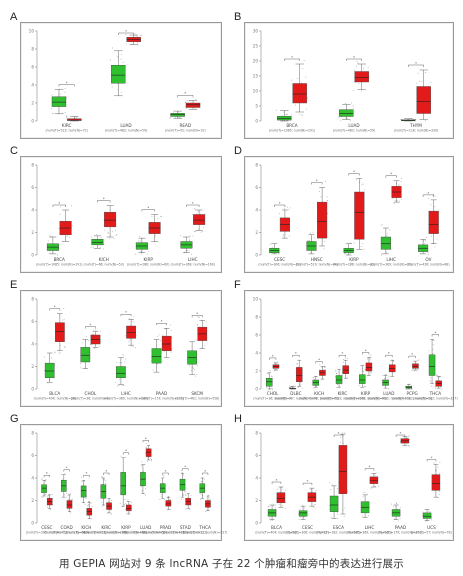 This screenshot has width=463, height=576. Describe the element at coordinates (32, 523) in the screenshot. I see `y-tick-label: 0` at that location.